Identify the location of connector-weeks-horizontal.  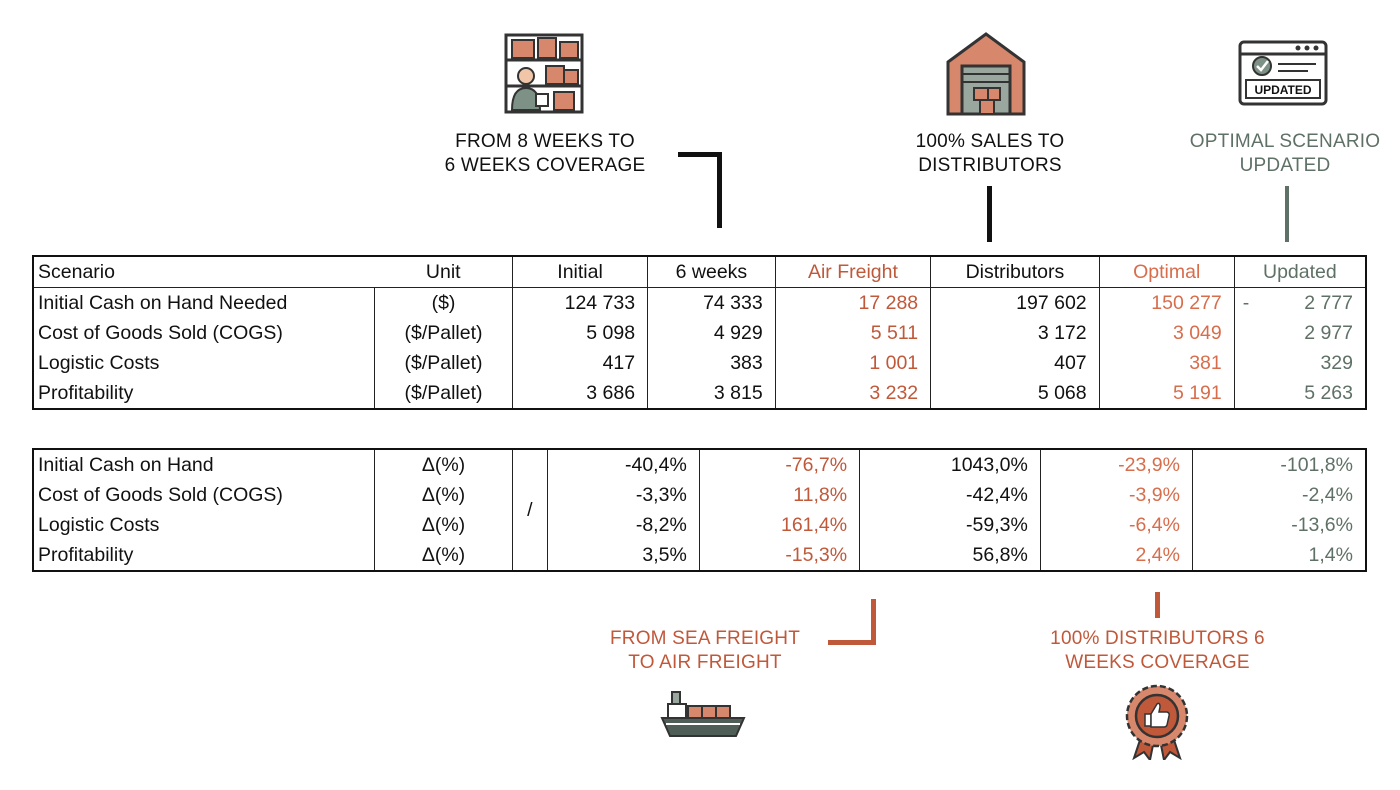
(700, 154).